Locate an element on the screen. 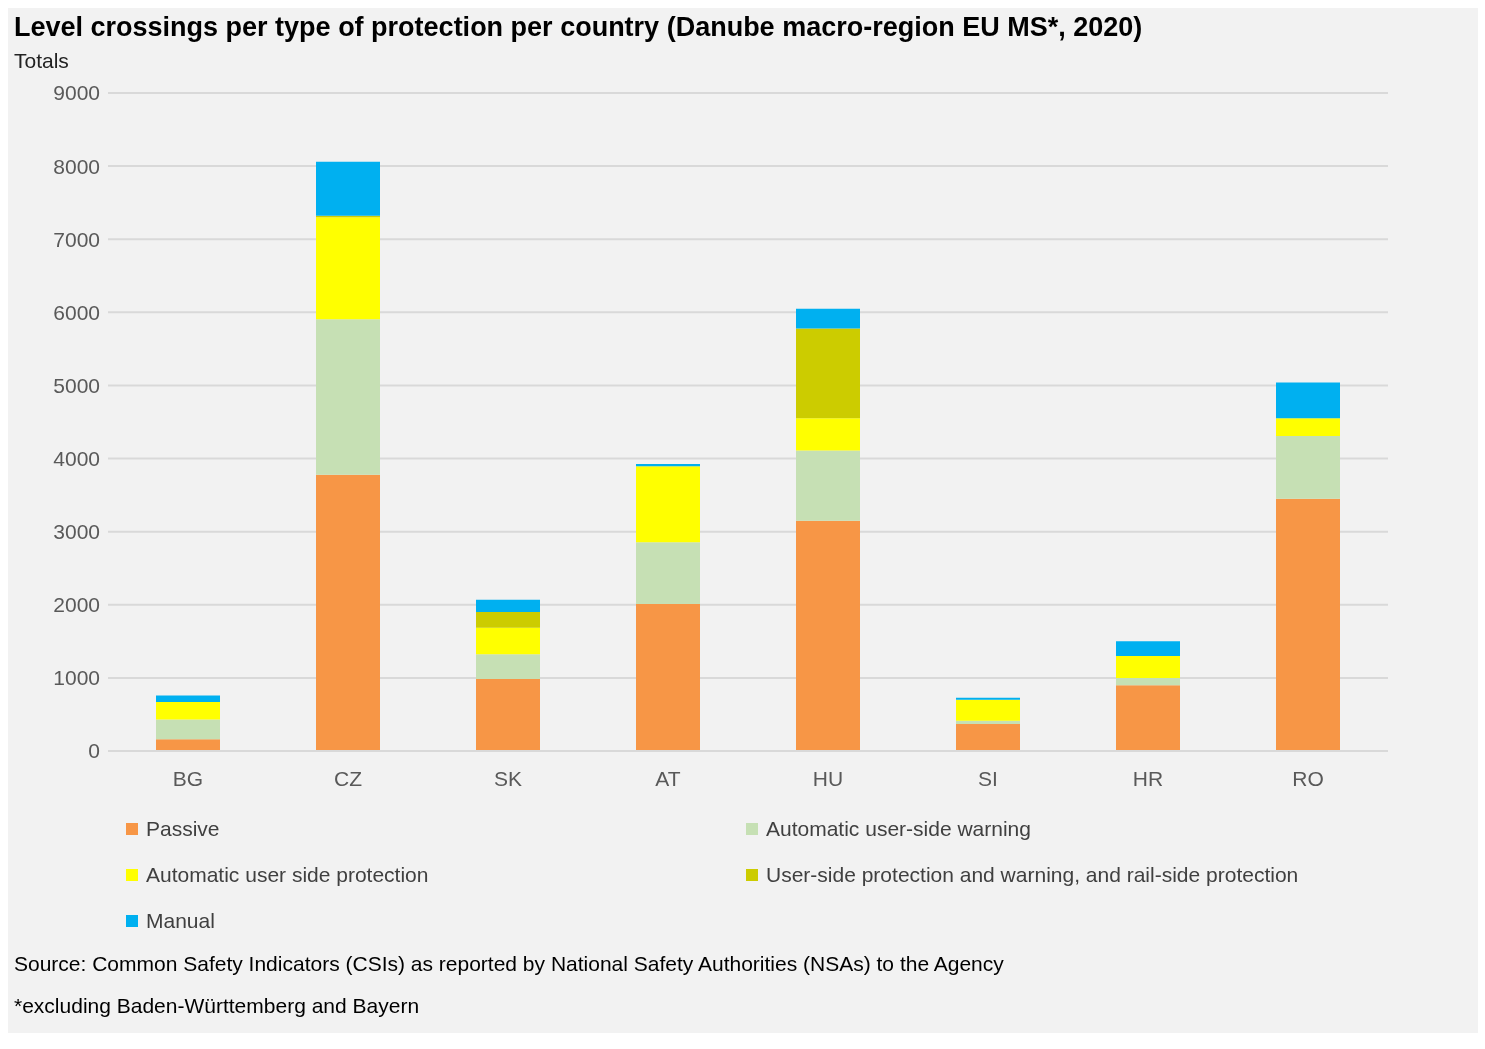 Image resolution: width=1485 pixels, height=1049 pixels. x-tick-label: HU is located at coordinates (828, 778).